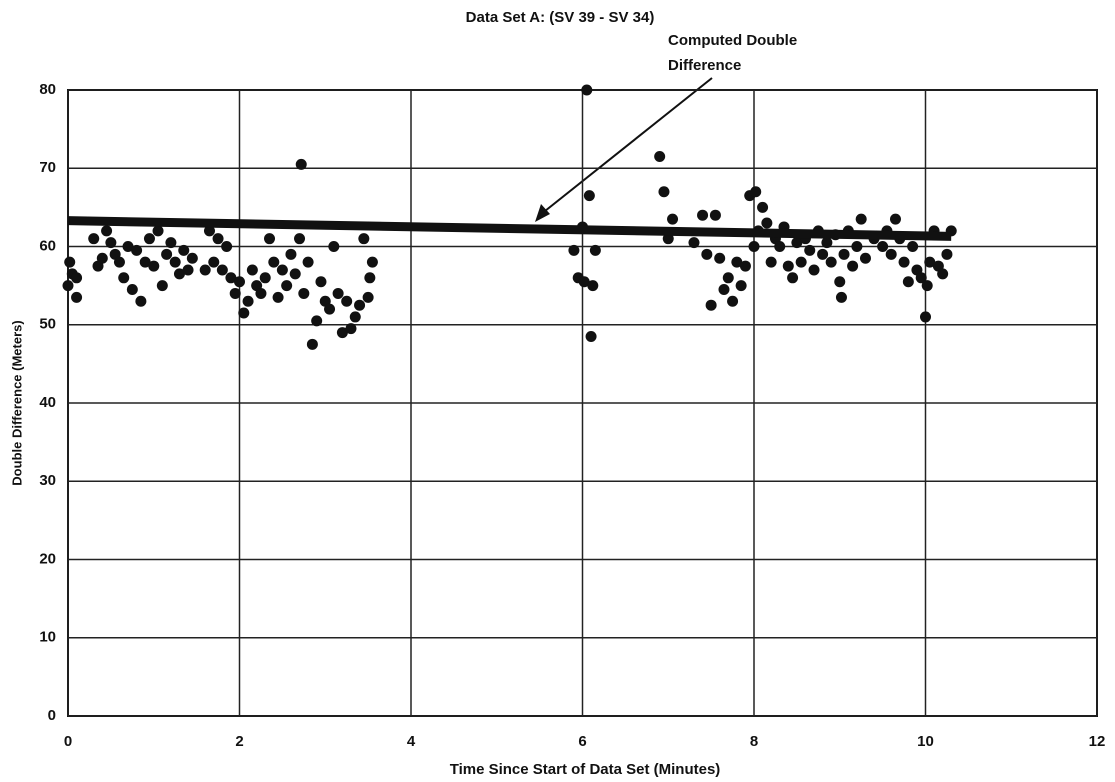  I want to click on annotation: Computed Double, so click(732, 40).